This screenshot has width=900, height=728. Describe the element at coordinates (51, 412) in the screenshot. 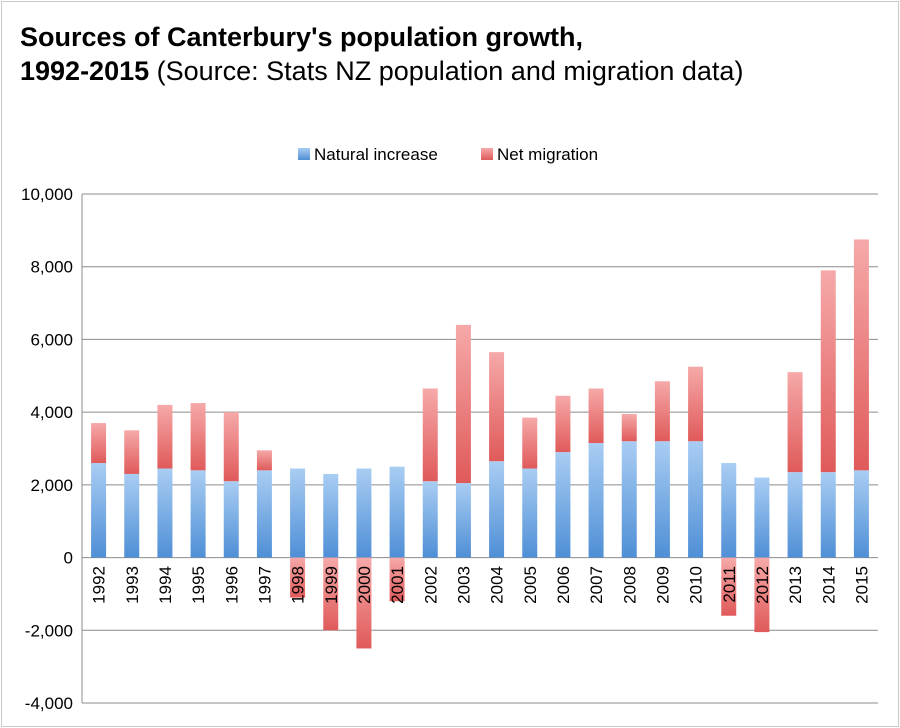

I see `y-tick-label: 4,000` at that location.